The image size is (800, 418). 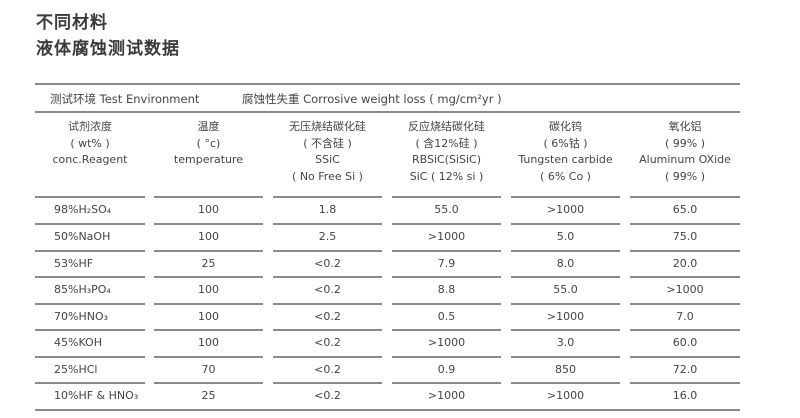 What do you see at coordinates (446, 126) in the screenshot?
I see `header-line: 反应烧结碳化硅` at bounding box center [446, 126].